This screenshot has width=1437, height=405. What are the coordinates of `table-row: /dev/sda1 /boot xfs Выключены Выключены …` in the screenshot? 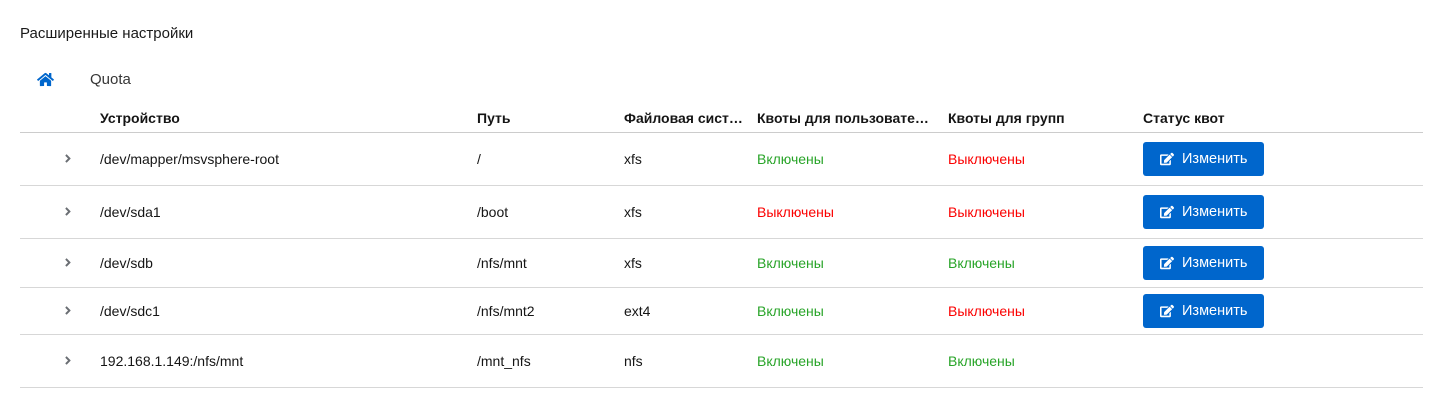 It's located at (721, 212).